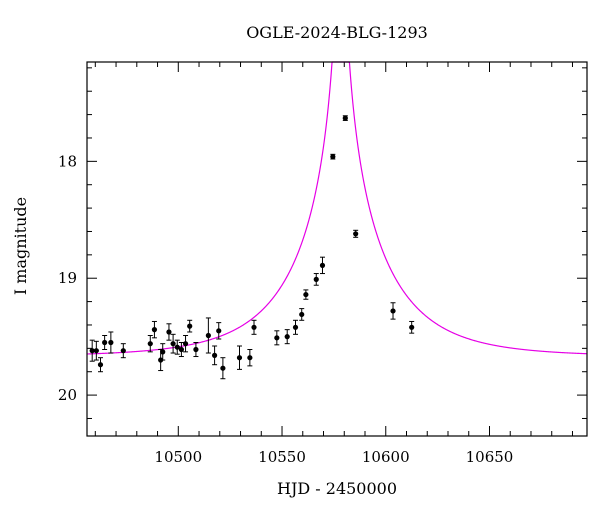 This screenshot has width=600, height=512. I want to click on x-tick-label: 10500, so click(178, 457).